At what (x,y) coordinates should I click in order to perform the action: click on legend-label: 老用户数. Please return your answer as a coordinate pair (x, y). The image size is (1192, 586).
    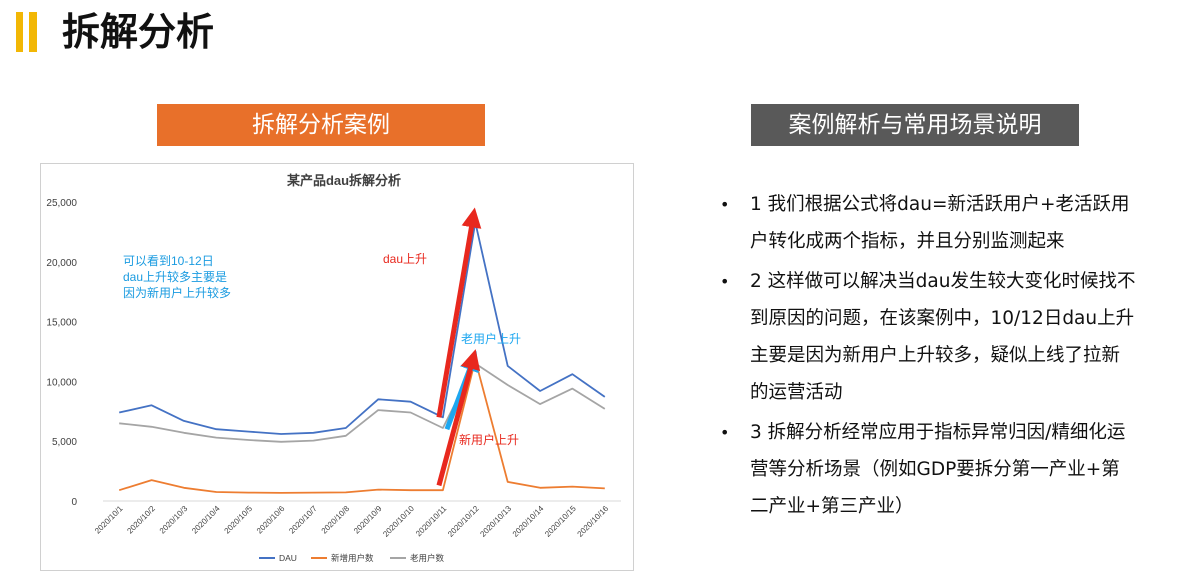
    Looking at the image, I should click on (427, 558).